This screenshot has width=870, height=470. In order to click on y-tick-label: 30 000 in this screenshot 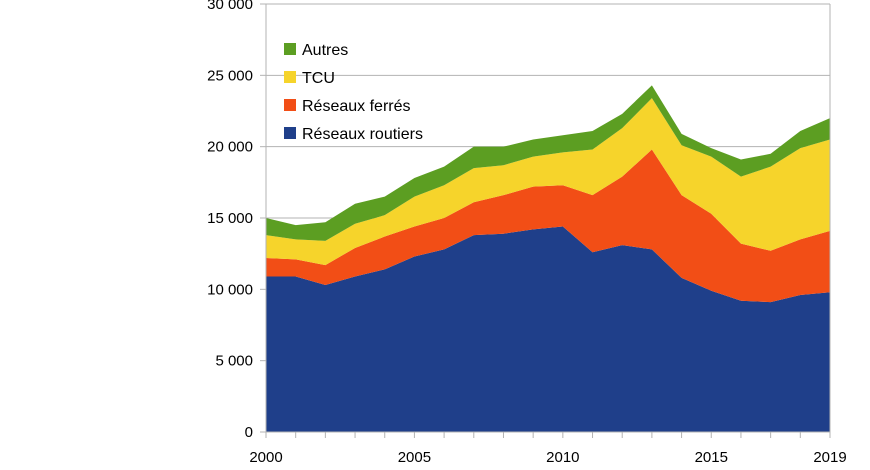, I will do `click(230, 6)`.